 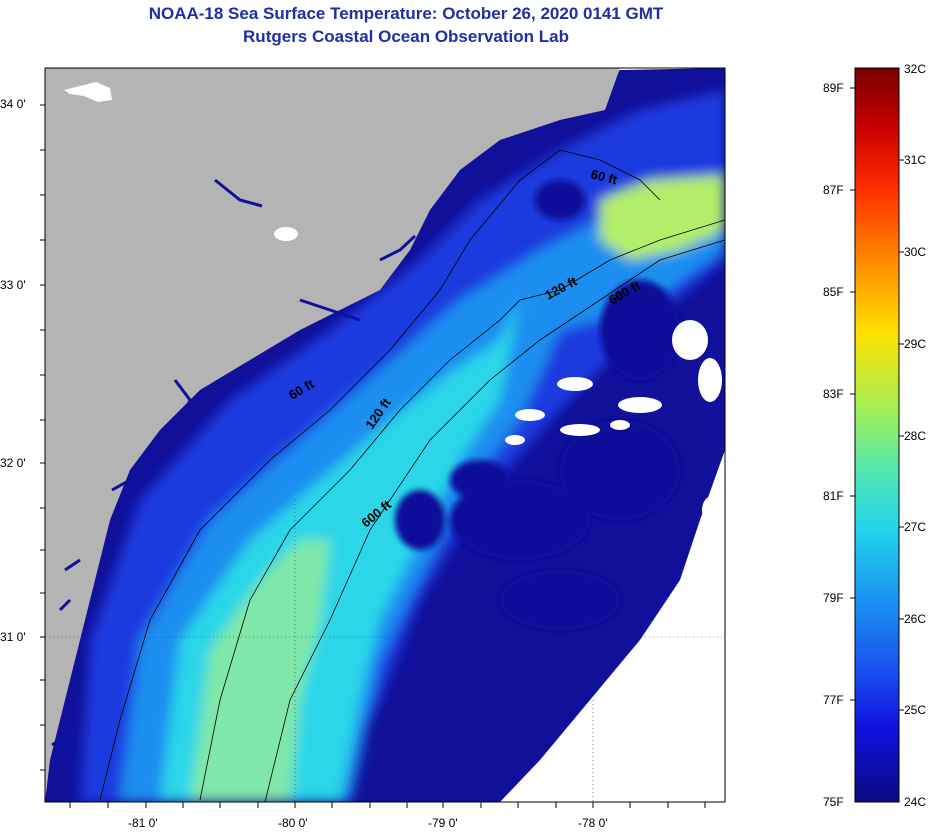 What do you see at coordinates (915, 619) in the screenshot?
I see `cb-label-26c: 26C` at bounding box center [915, 619].